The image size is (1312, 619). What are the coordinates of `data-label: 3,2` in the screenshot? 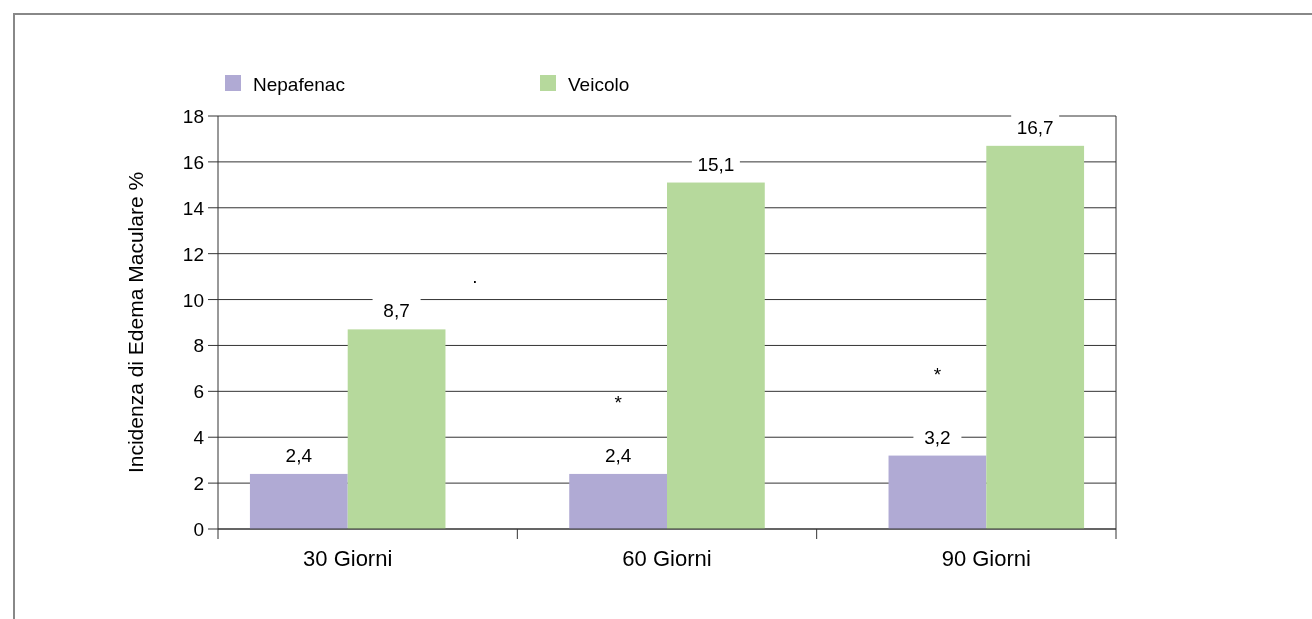 It's located at (937, 437).